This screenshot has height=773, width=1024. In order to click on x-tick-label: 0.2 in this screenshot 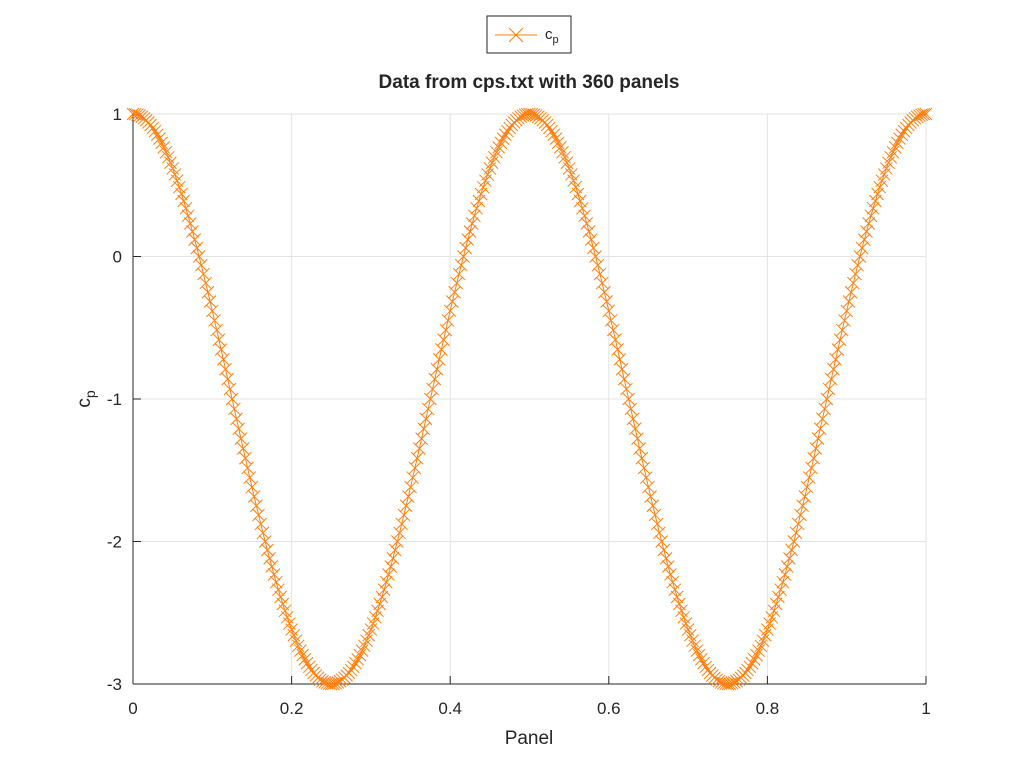, I will do `click(292, 708)`.